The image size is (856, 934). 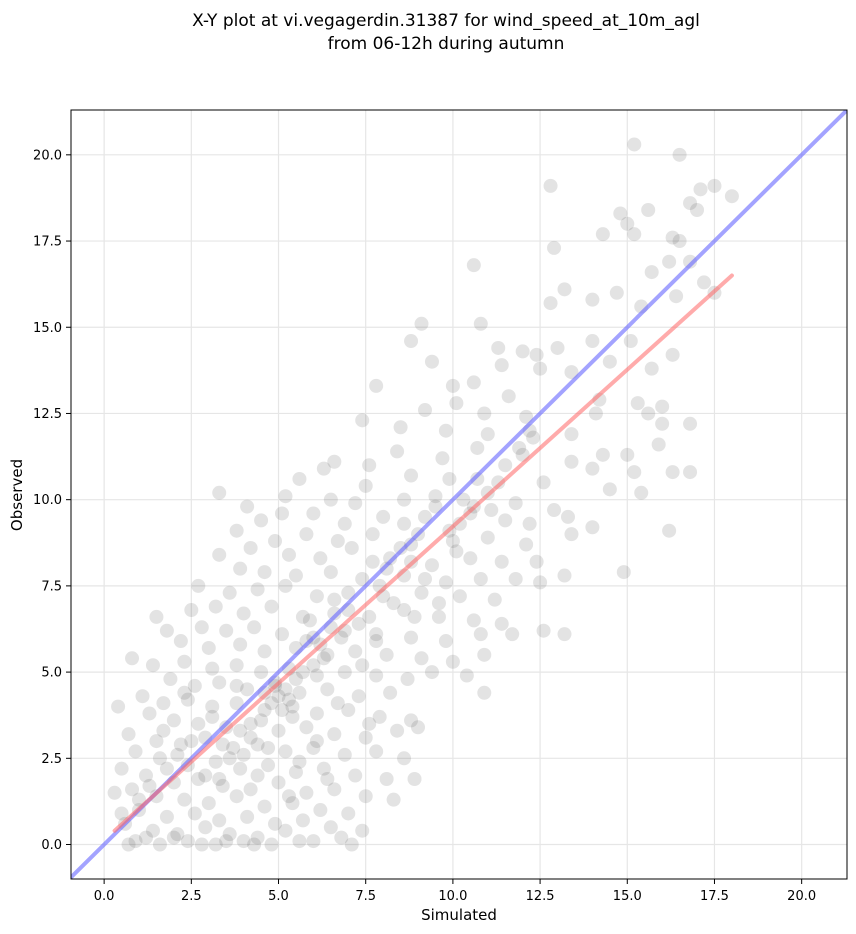 I want to click on y-tick-label-1: 2.5, so click(x=51, y=759).